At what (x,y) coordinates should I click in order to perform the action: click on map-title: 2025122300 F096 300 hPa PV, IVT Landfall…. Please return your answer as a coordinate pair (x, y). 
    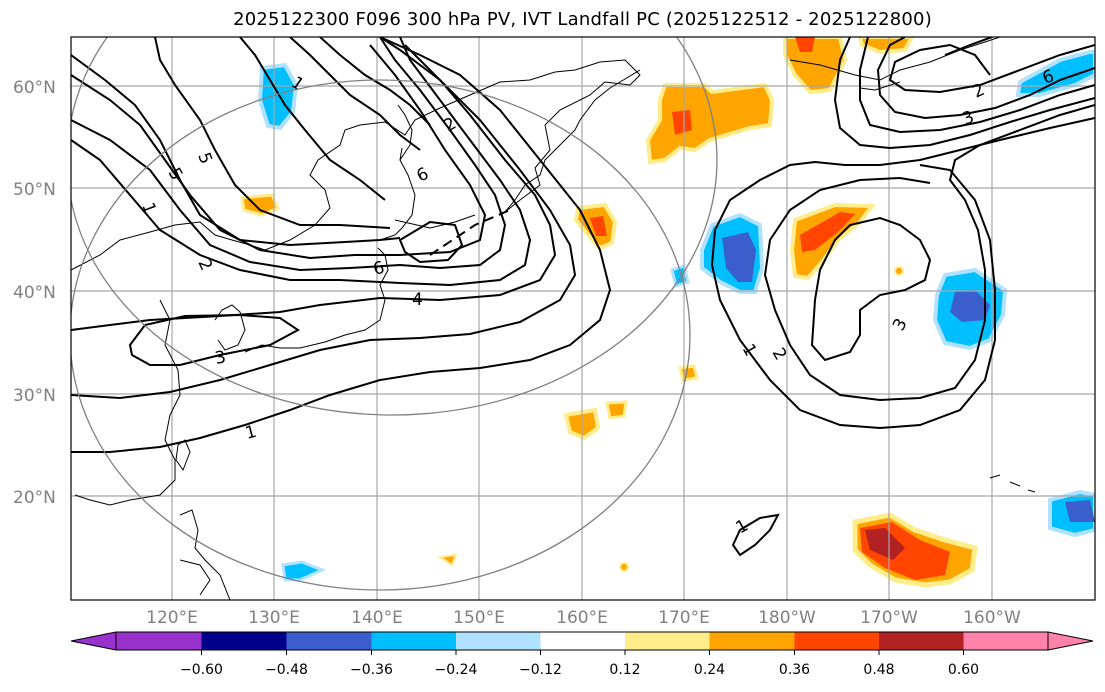
    Looking at the image, I should click on (582, 19).